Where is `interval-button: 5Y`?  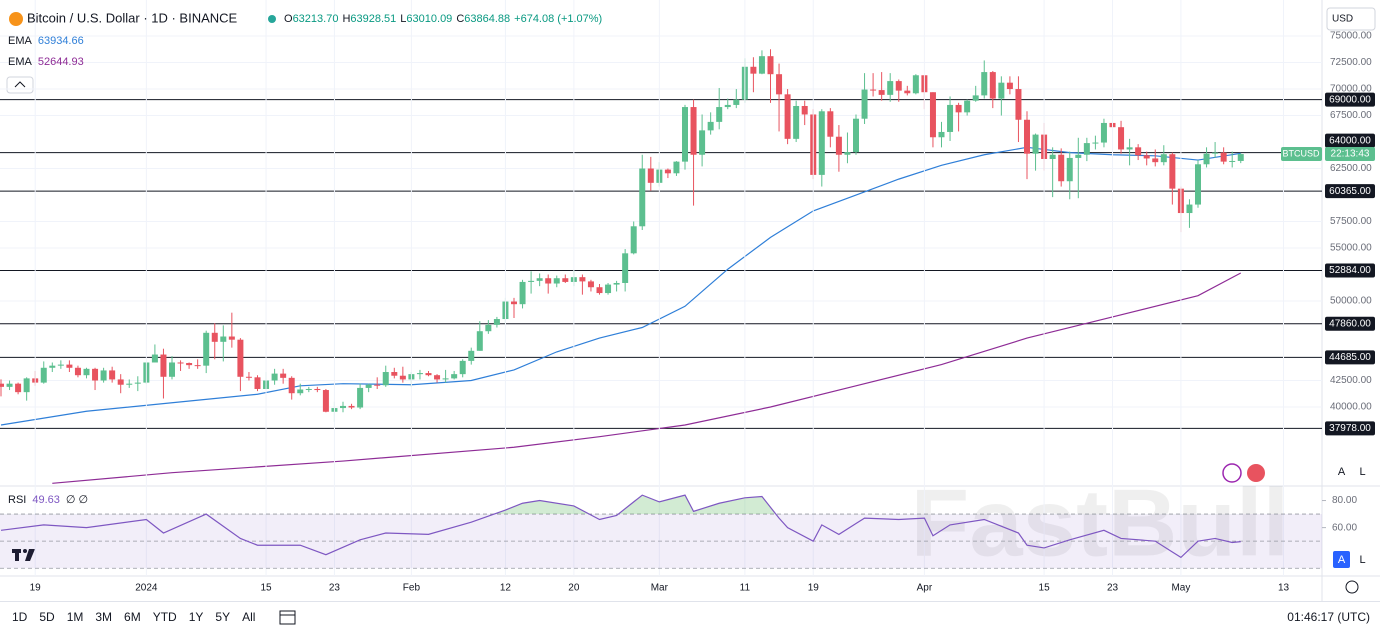
interval-button: 5Y is located at coordinates (222, 617).